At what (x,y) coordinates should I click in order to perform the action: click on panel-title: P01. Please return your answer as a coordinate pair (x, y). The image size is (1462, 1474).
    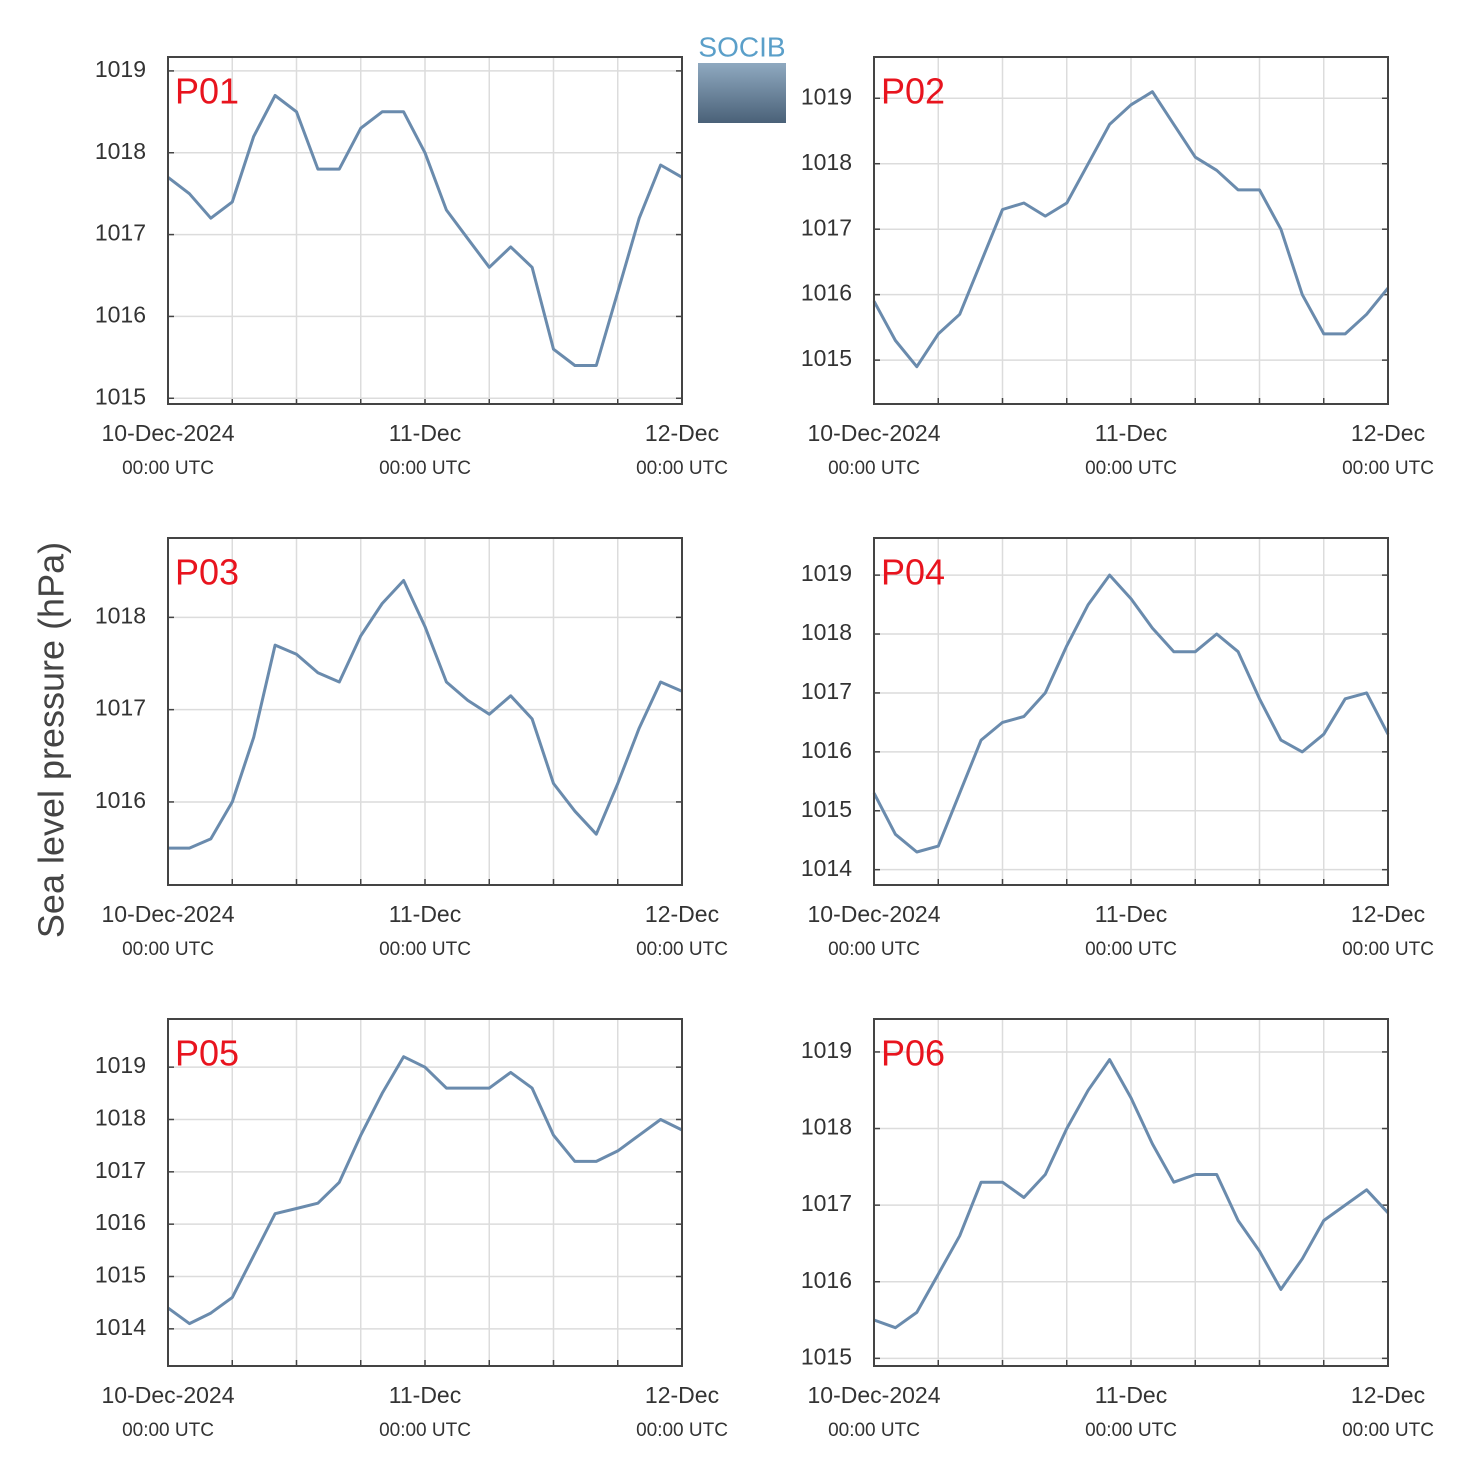
    Looking at the image, I should click on (207, 91).